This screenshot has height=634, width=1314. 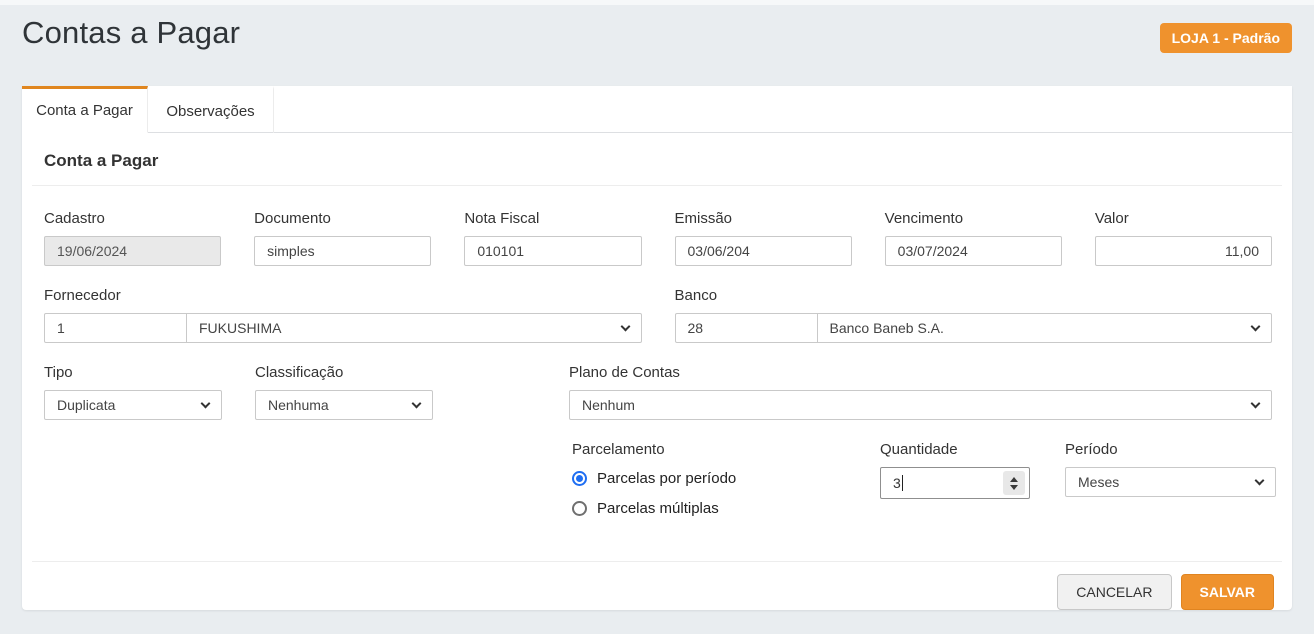 I want to click on quantidade-label: Quantidade, so click(x=919, y=449).